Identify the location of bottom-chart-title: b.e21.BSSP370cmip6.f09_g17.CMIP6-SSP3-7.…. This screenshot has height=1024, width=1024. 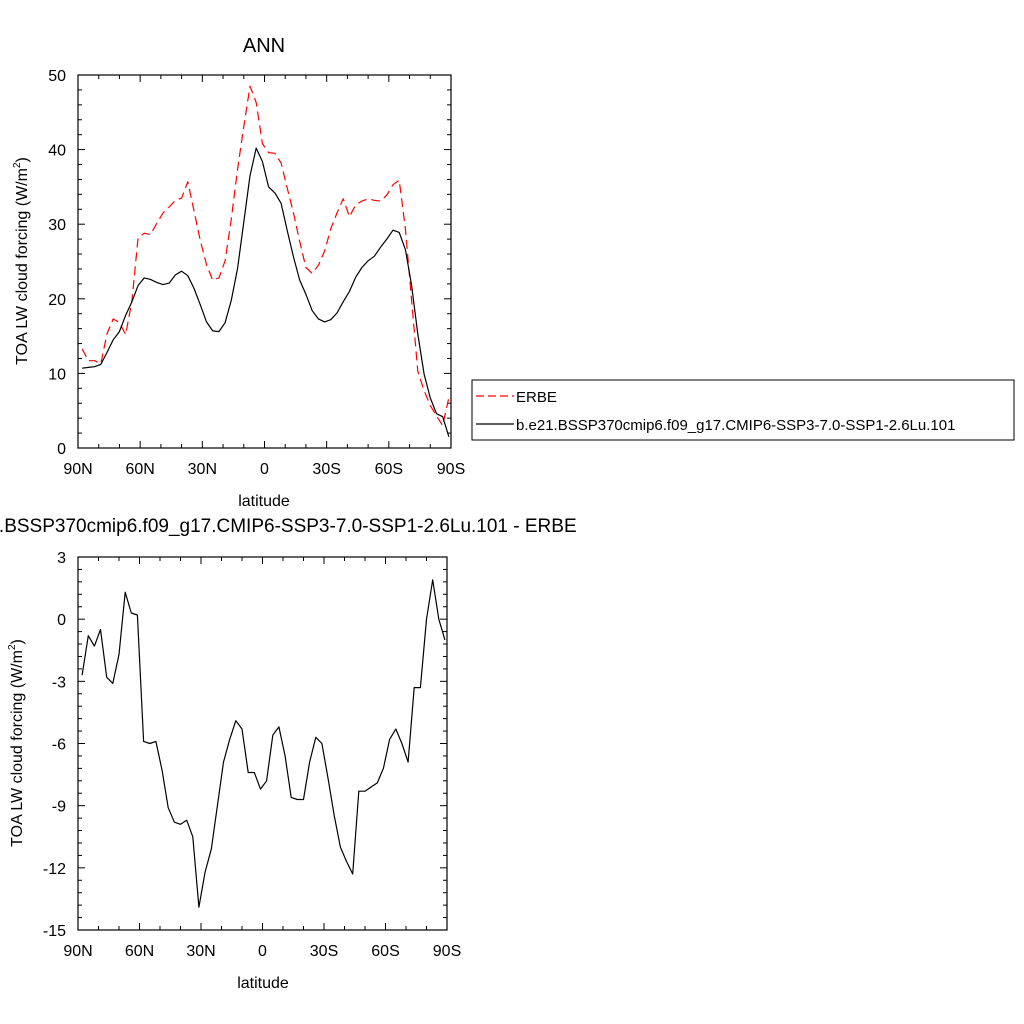
(288, 526).